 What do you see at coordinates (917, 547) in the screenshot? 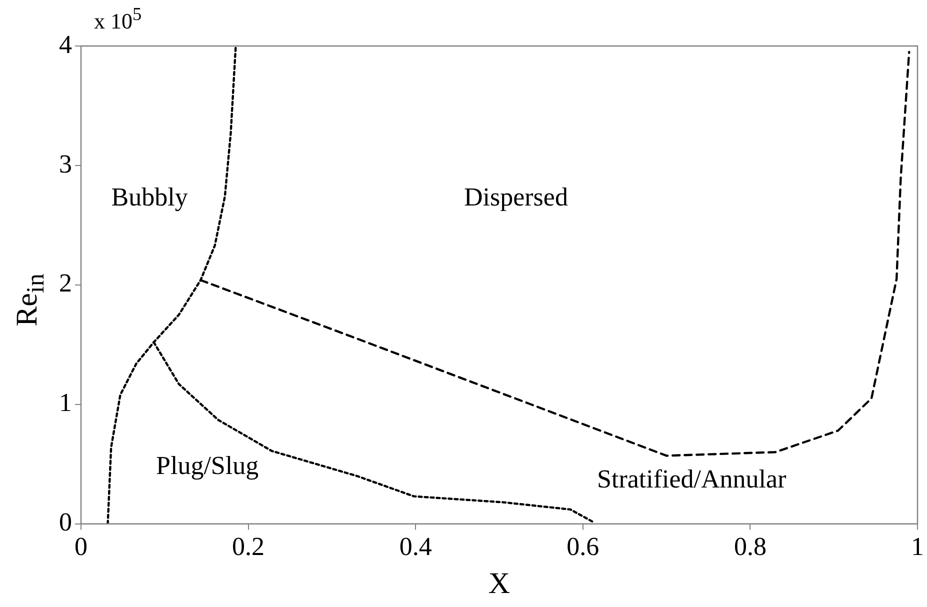
I see `x-tick-label: 1` at bounding box center [917, 547].